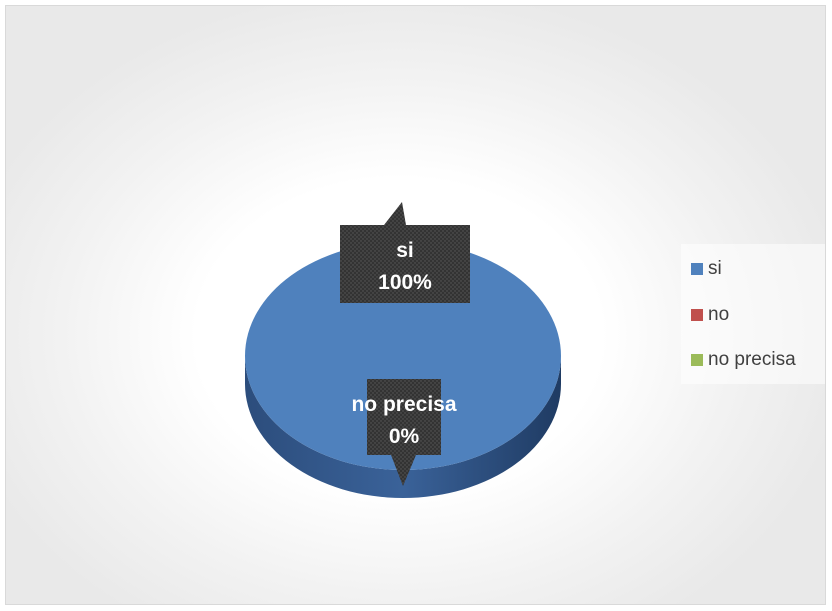  Describe the element at coordinates (715, 268) in the screenshot. I see `legend-label: si` at that location.